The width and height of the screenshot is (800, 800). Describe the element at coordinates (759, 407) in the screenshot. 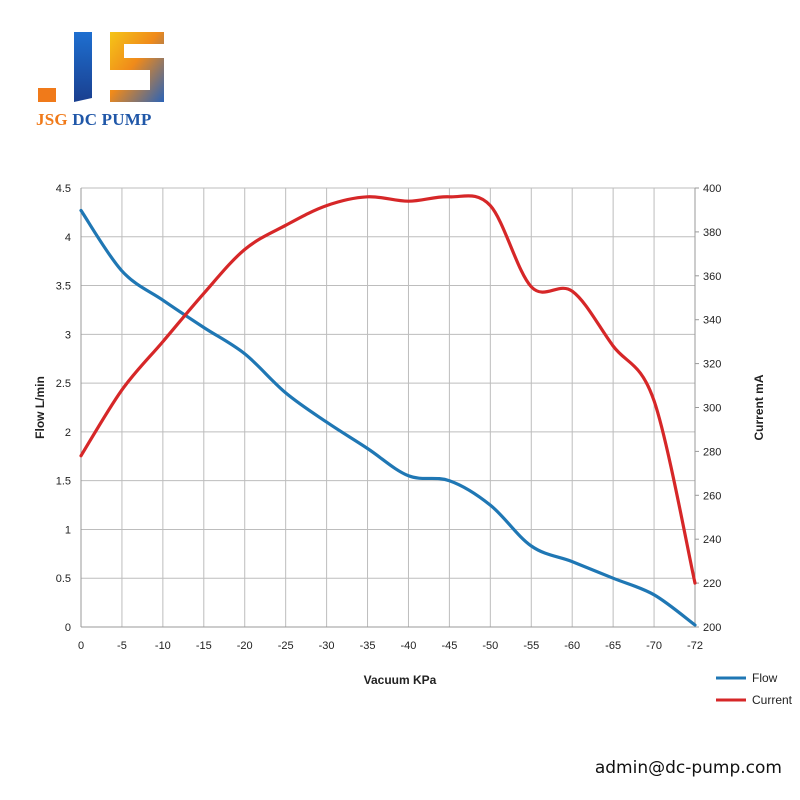

I see `y-axis-right-title: Current mA` at that location.